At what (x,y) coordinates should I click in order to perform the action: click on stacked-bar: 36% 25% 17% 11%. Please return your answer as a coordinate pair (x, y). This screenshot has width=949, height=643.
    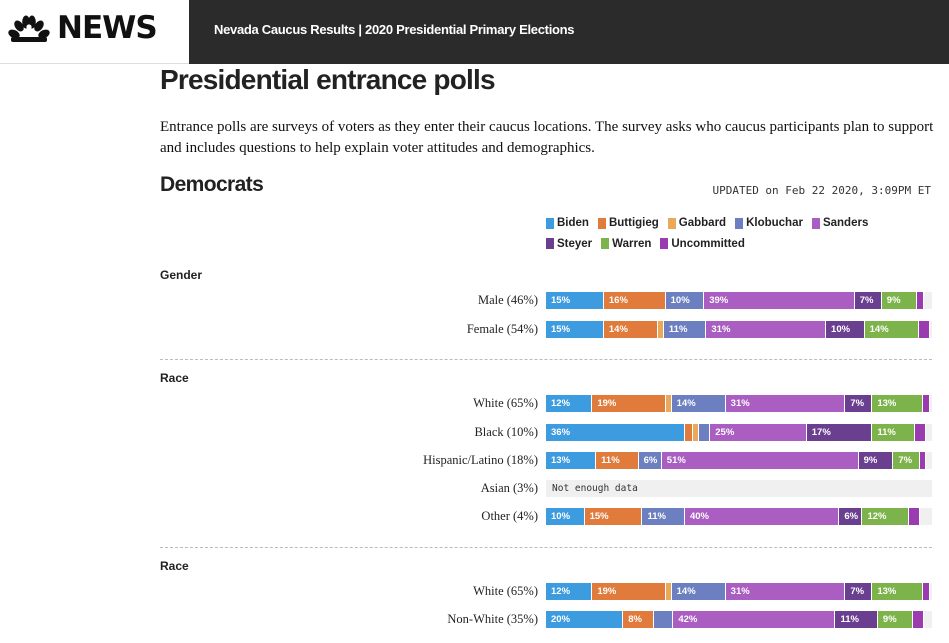
    Looking at the image, I should click on (739, 432).